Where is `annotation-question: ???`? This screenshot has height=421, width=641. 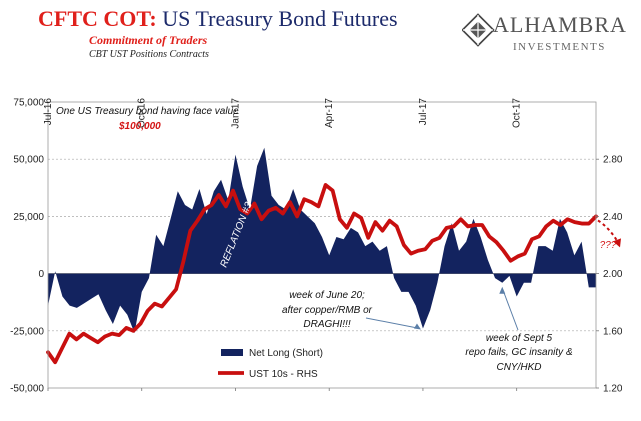 annotation-question: ??? is located at coordinates (608, 245).